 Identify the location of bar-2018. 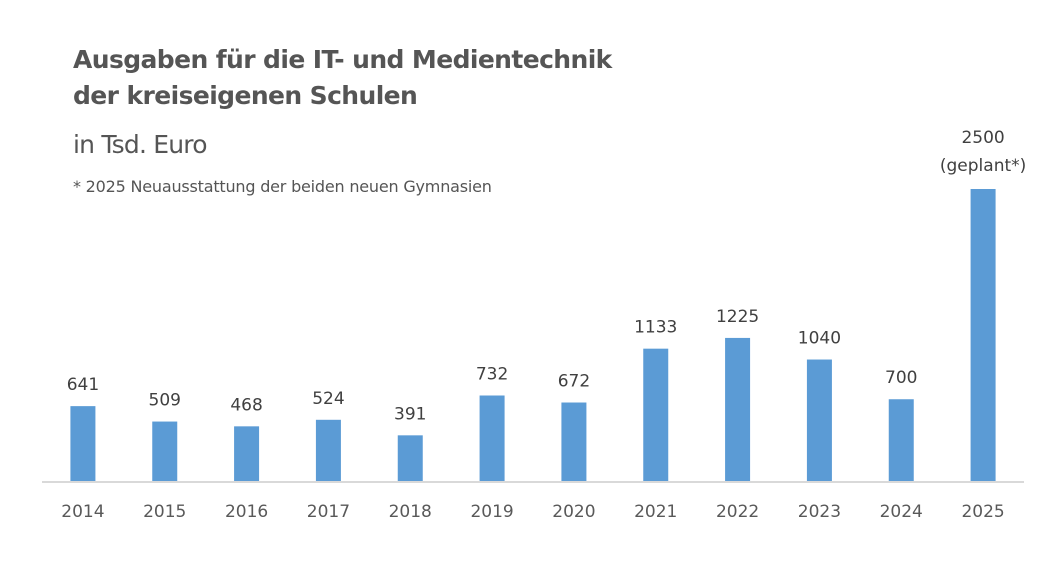
(410, 458).